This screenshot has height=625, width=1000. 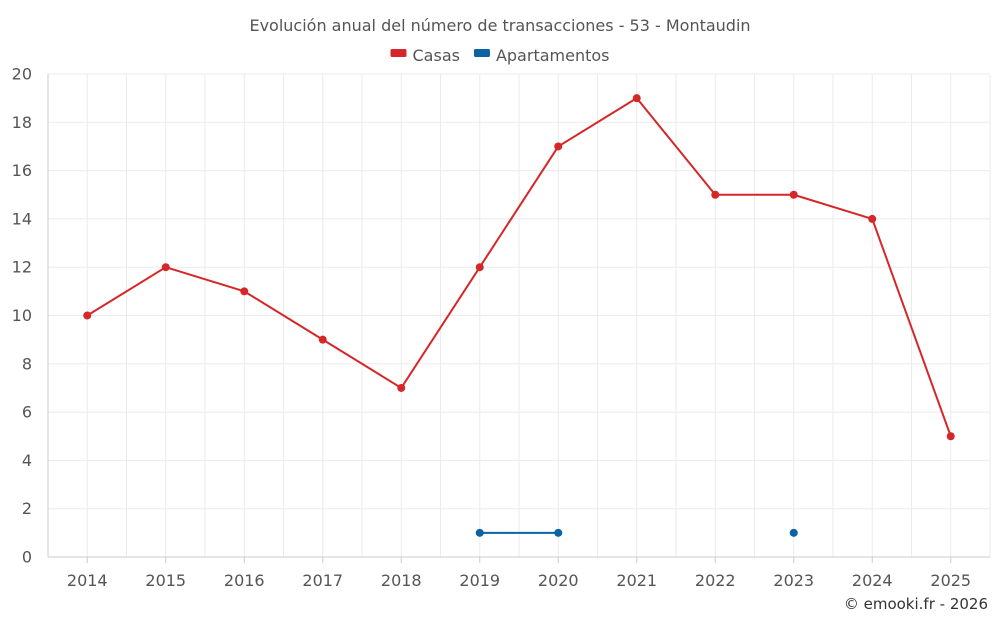 What do you see at coordinates (22, 218) in the screenshot?
I see `y-tick-label: 14` at bounding box center [22, 218].